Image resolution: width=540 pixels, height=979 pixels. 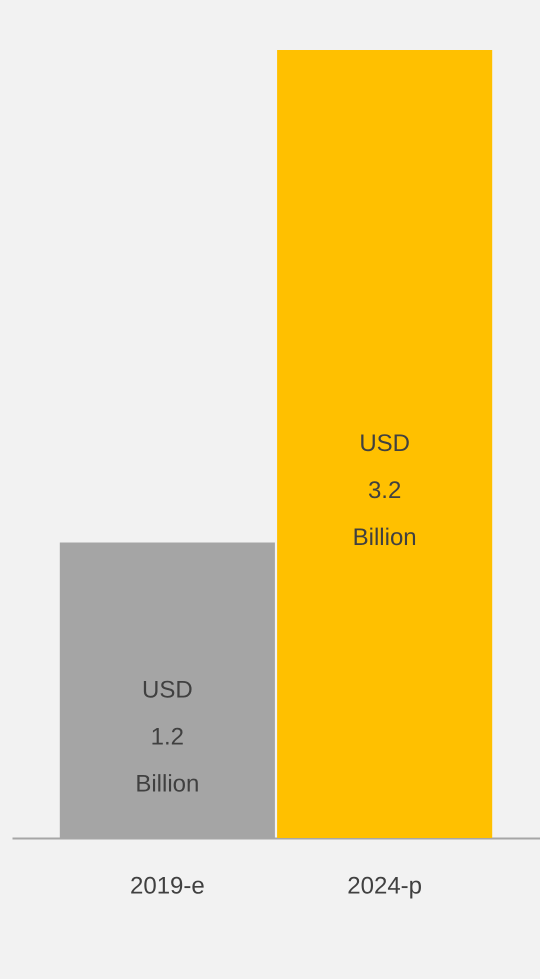 I want to click on data-label: USD 3.2 Billion, so click(x=384, y=490).